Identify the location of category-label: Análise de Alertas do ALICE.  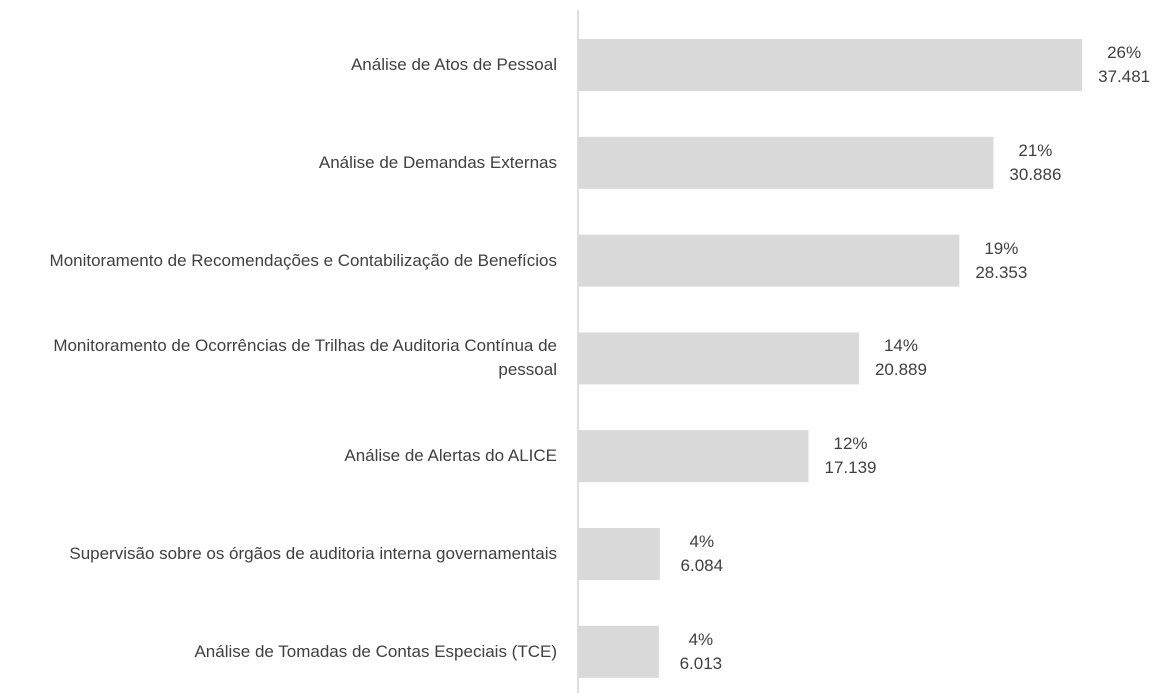
(450, 456).